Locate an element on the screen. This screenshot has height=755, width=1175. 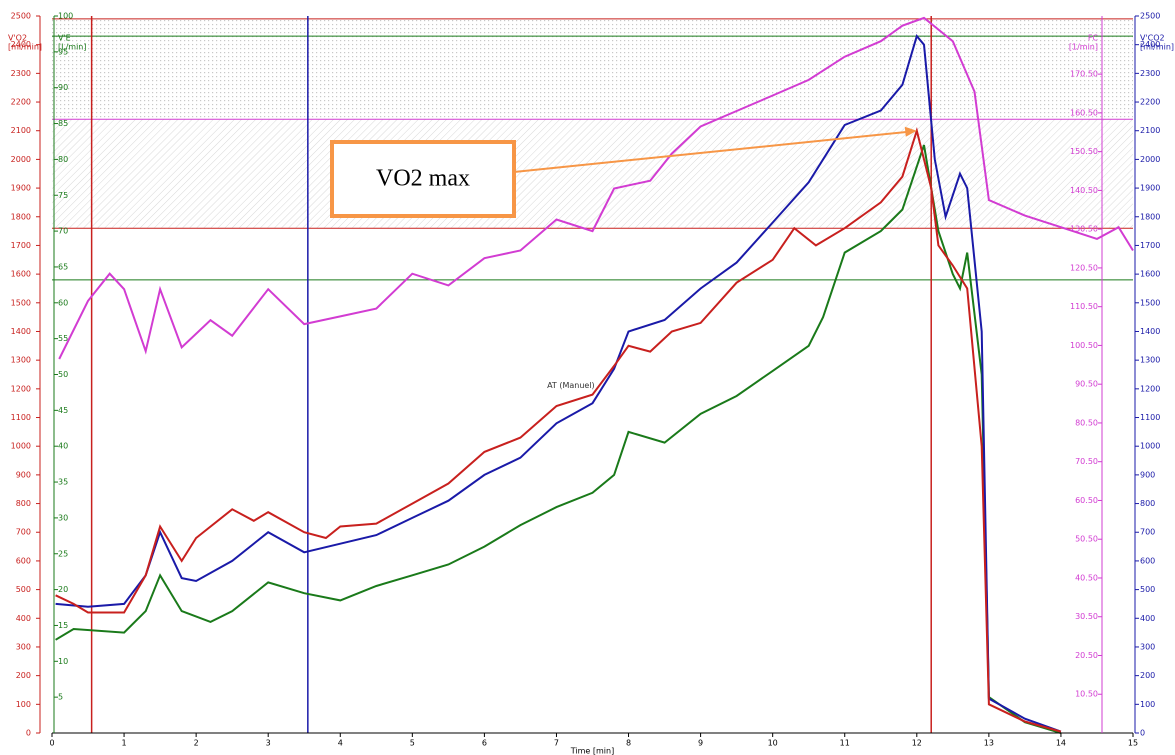
y-tick-label: 95 is located at coordinates (63, 51).